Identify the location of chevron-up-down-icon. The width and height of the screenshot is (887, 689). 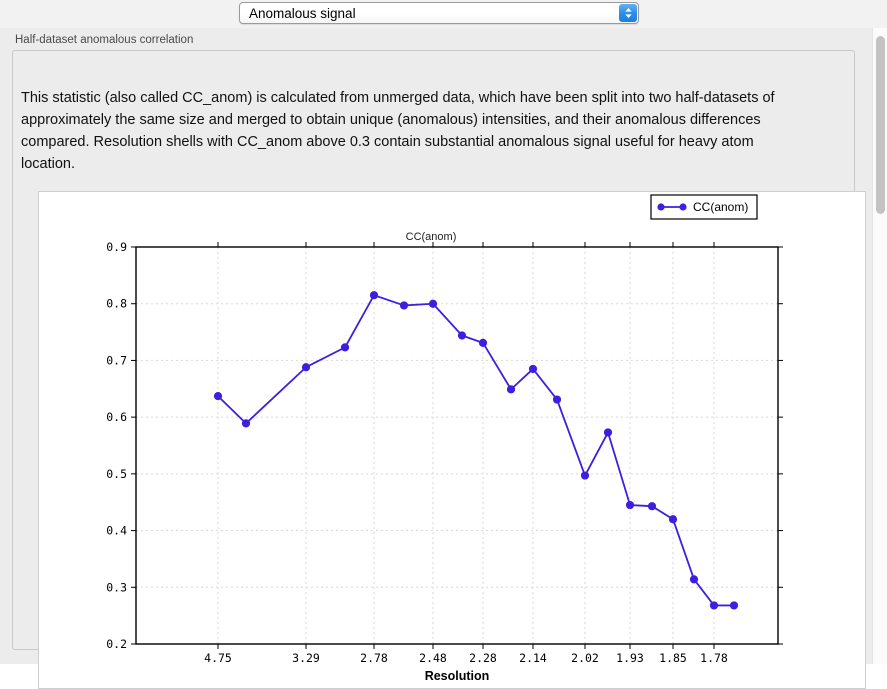
(628, 13).